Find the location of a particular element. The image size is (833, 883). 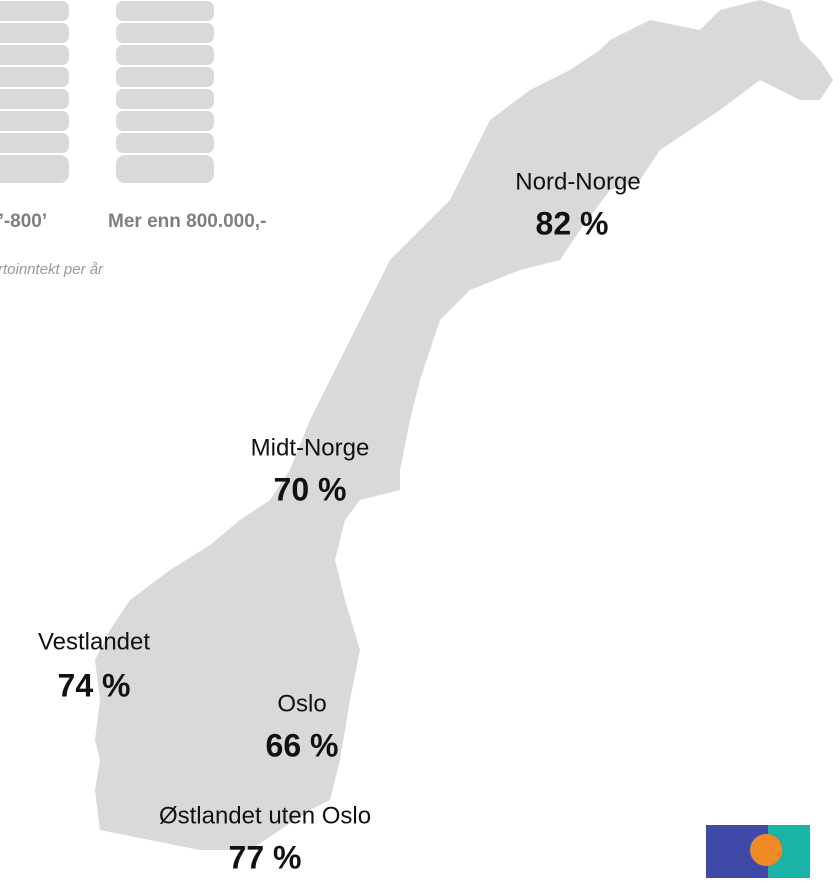

logo is located at coordinates (758, 851).